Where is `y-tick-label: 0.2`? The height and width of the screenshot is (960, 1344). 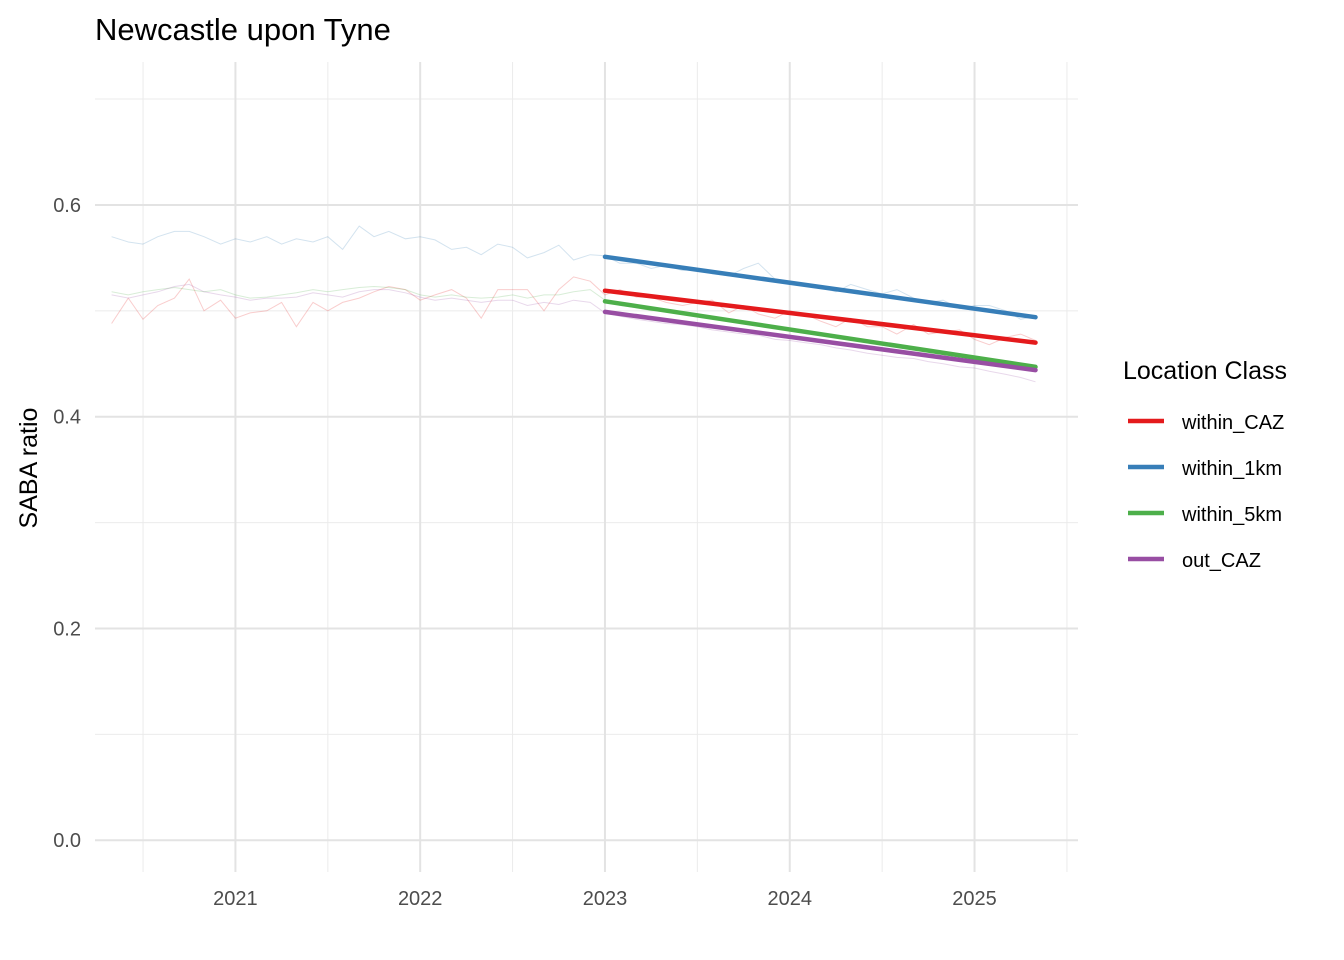
y-tick-label: 0.2 is located at coordinates (67, 629).